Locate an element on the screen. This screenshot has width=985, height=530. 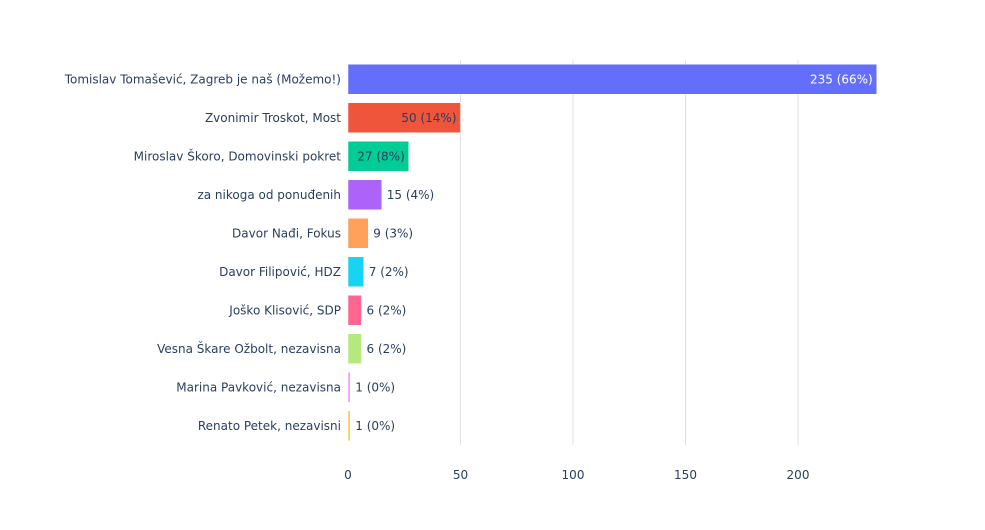
y-tick-label: za nikoga od ponuđenih is located at coordinates (269, 195).